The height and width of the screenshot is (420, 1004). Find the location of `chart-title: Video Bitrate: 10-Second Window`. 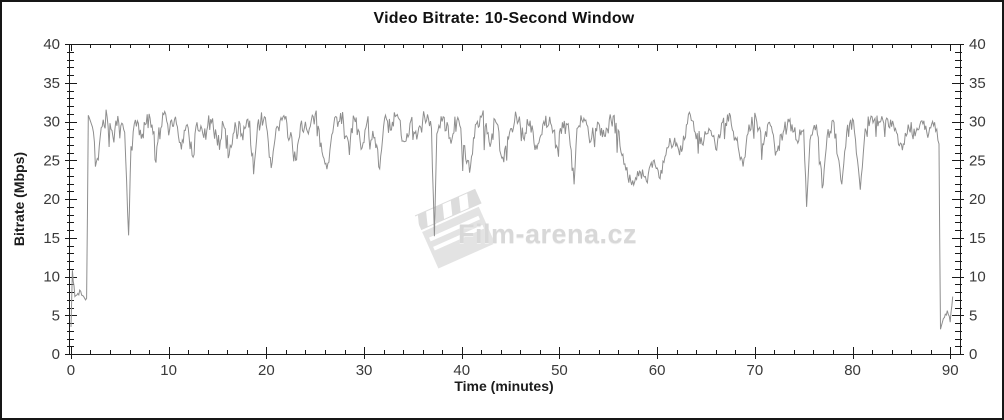

chart-title: Video Bitrate: 10-Second Window is located at coordinates (504, 18).